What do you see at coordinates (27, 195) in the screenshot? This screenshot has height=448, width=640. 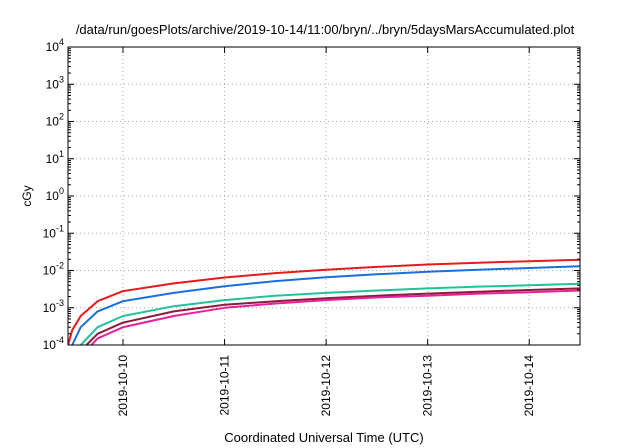 I see `y-axis-label: cGy` at bounding box center [27, 195].